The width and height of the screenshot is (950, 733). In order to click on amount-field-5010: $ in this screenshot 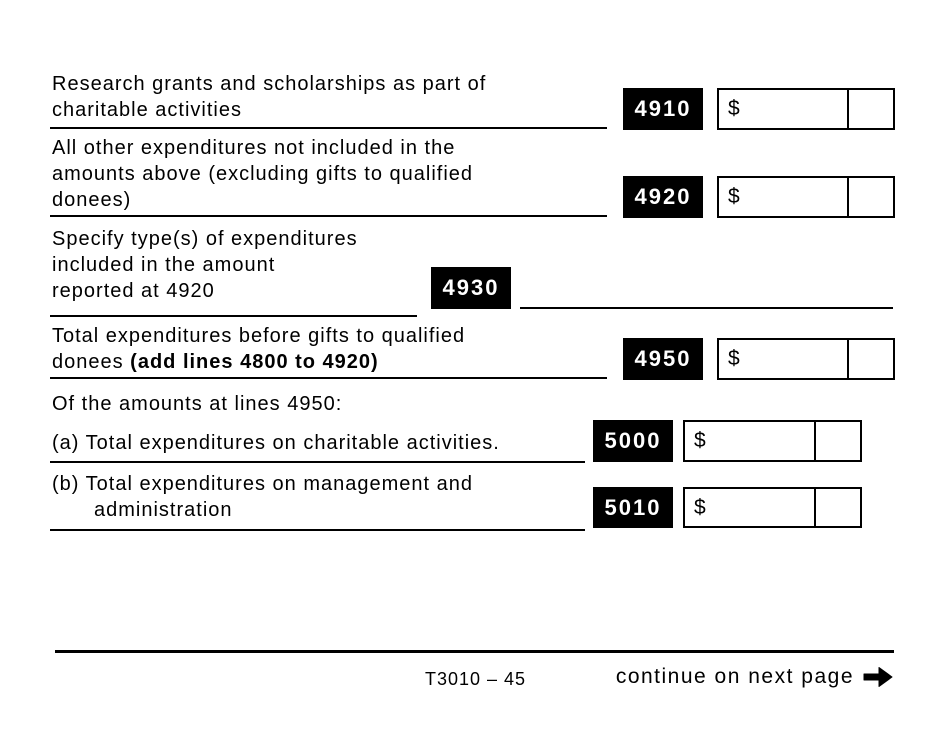, I will do `click(772, 507)`.